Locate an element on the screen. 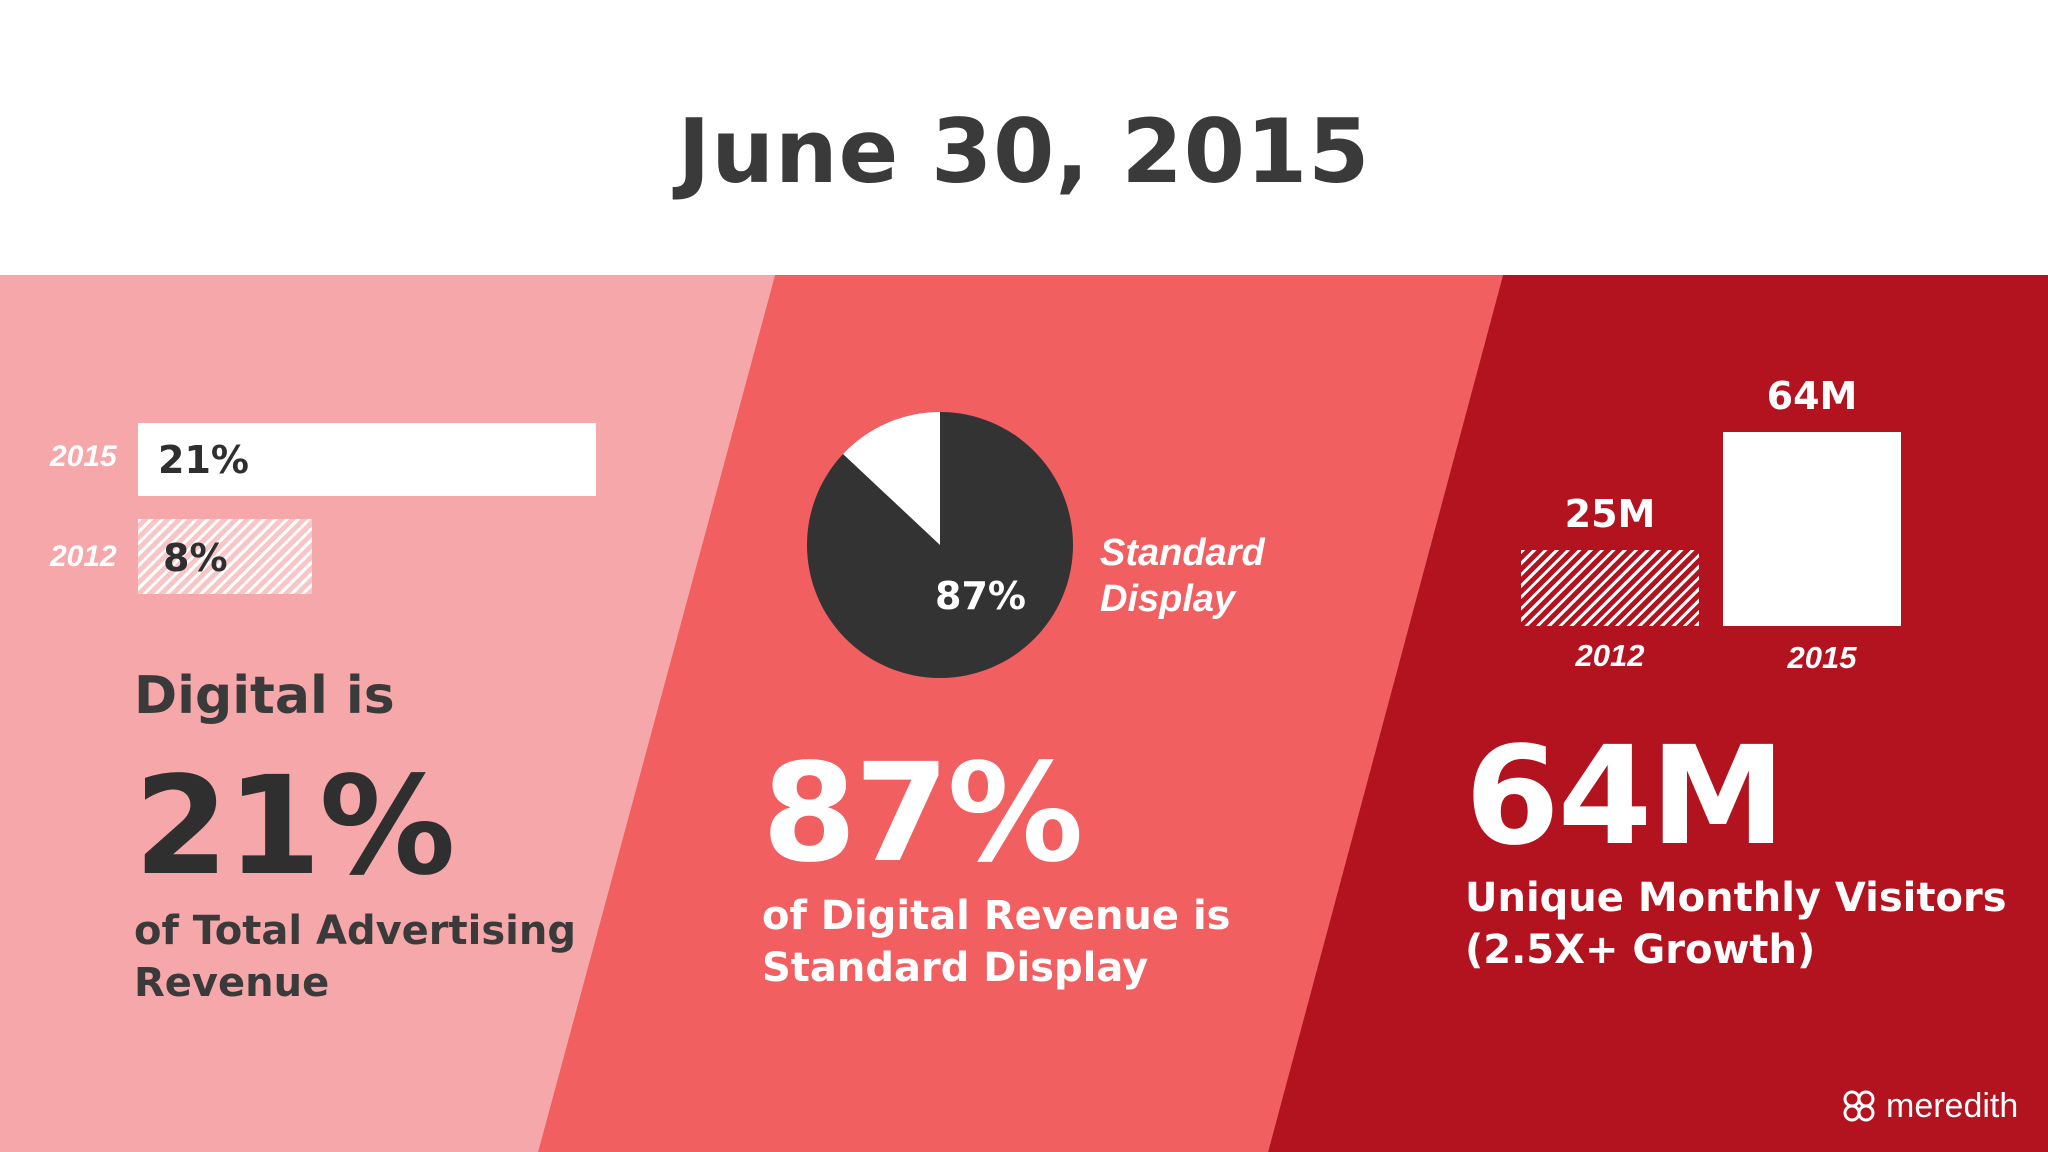 This screenshot has height=1152, width=2048. logo-text: meredith is located at coordinates (1952, 1105).